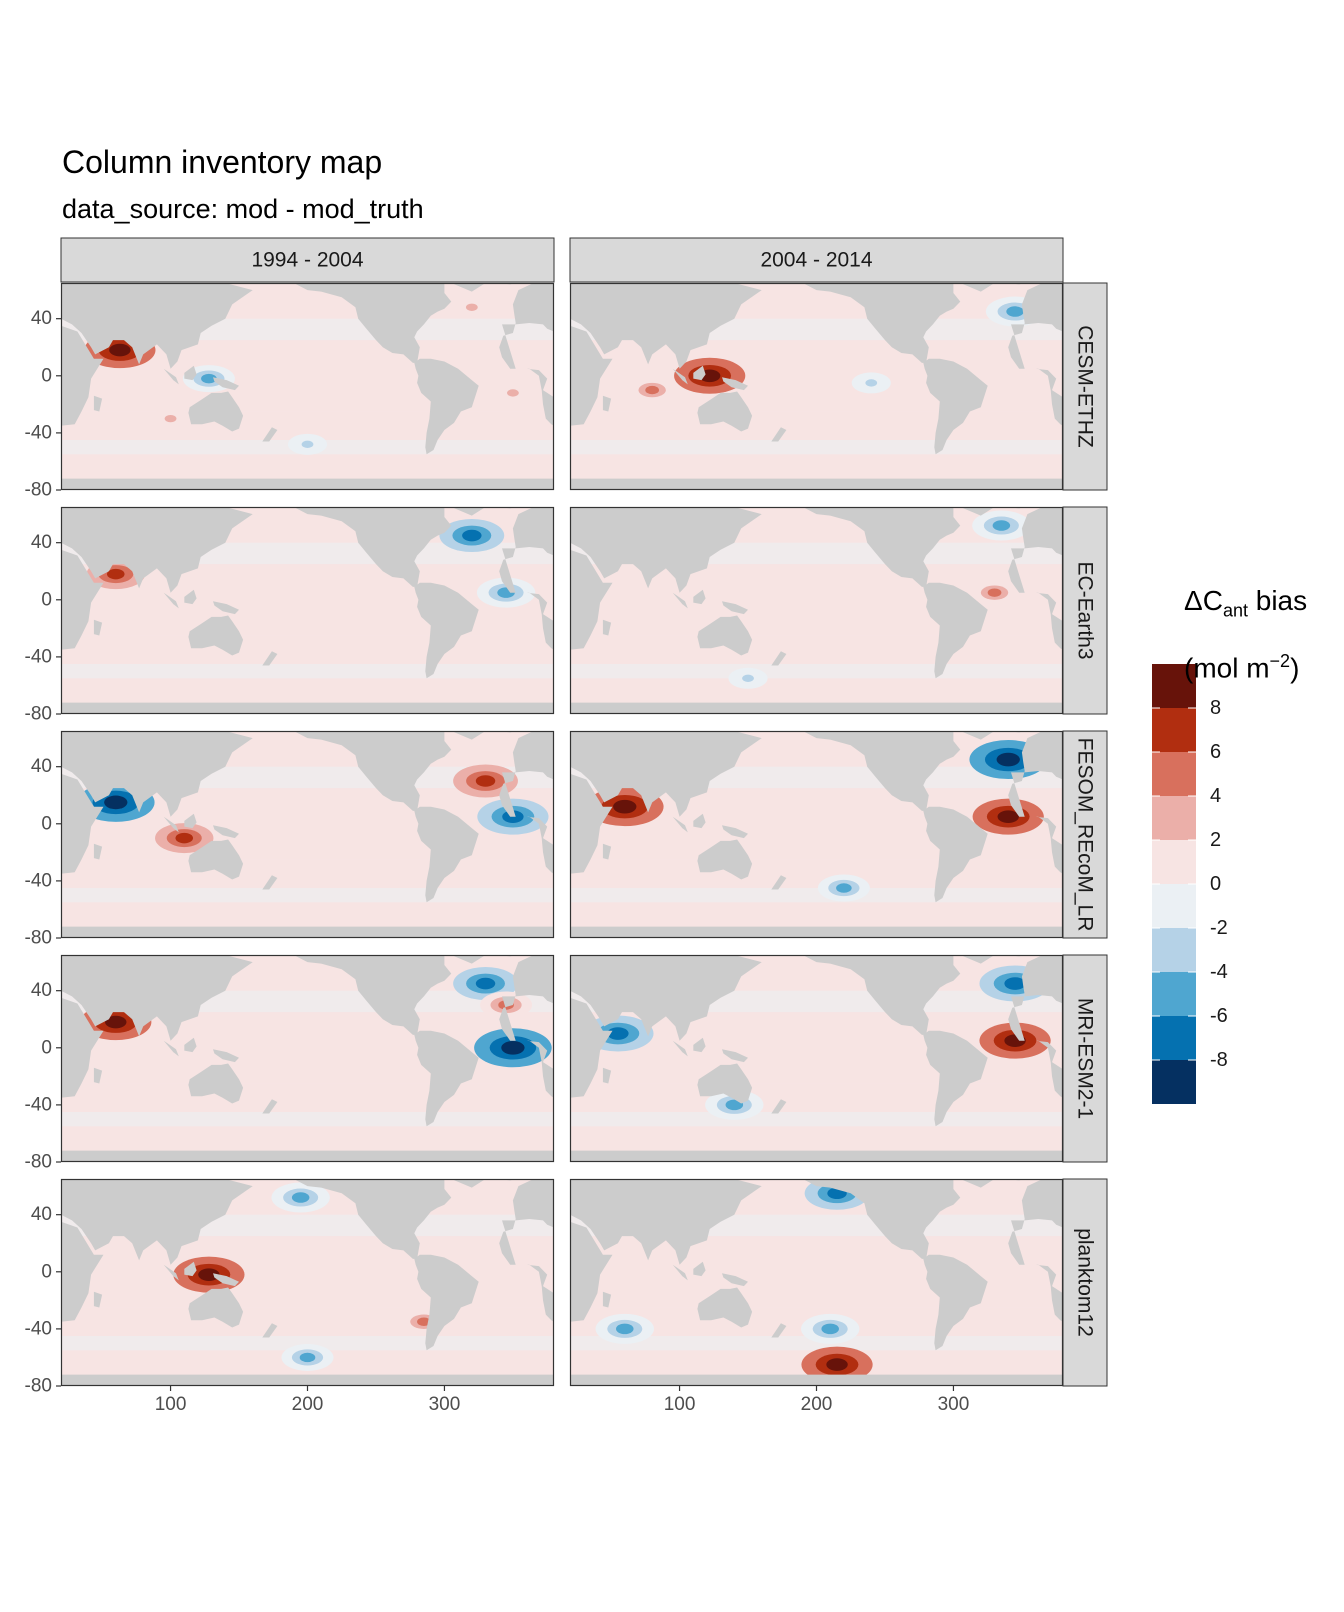  I want to click on column-strip-label: 2004 - 2014, so click(816, 260).